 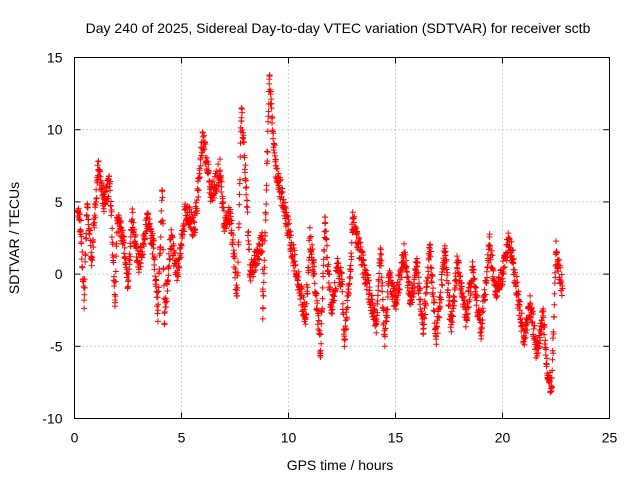 I want to click on y-tick-label: 5, so click(x=59, y=202).